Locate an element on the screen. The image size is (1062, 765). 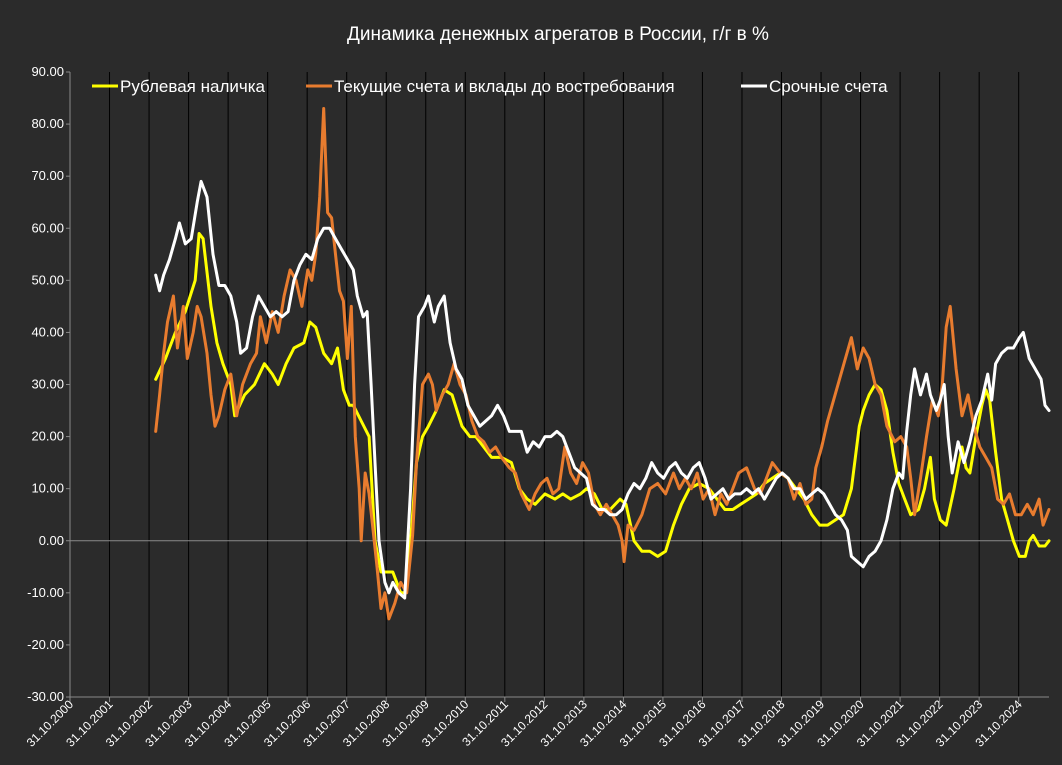
y-tick-label: 50.00 is located at coordinates (47, 279).